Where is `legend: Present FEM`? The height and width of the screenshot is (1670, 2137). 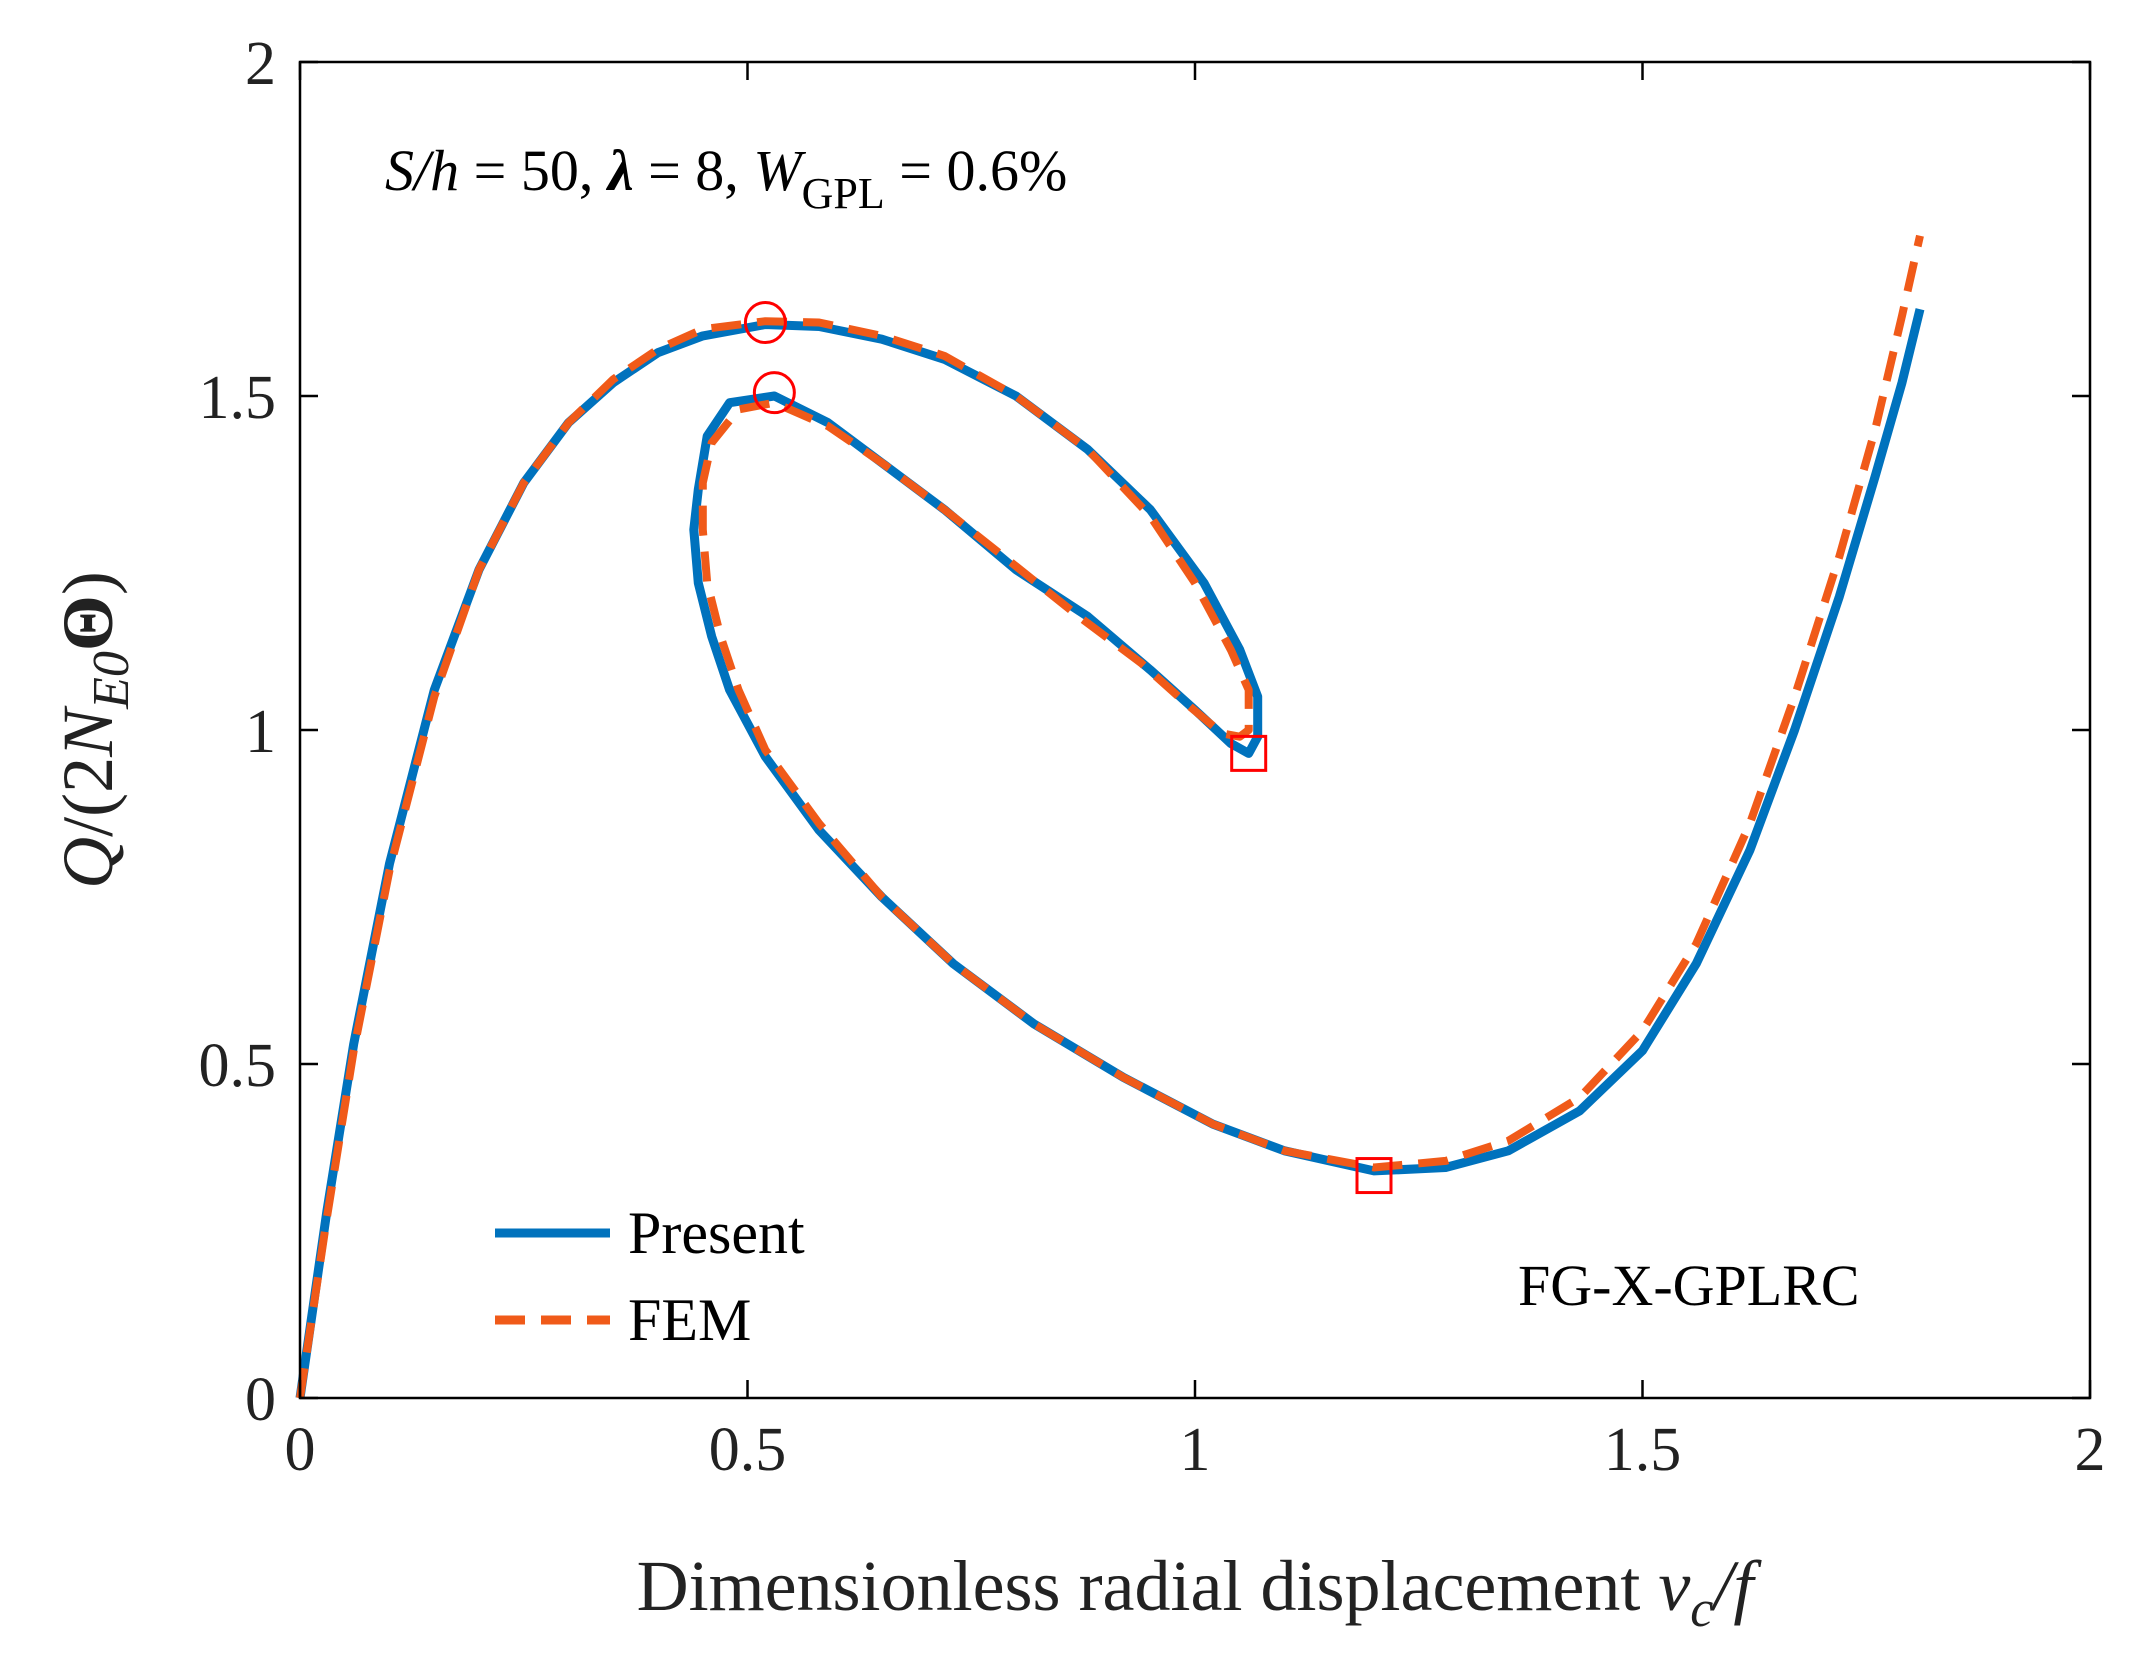
legend: Present FEM is located at coordinates (650, 1276).